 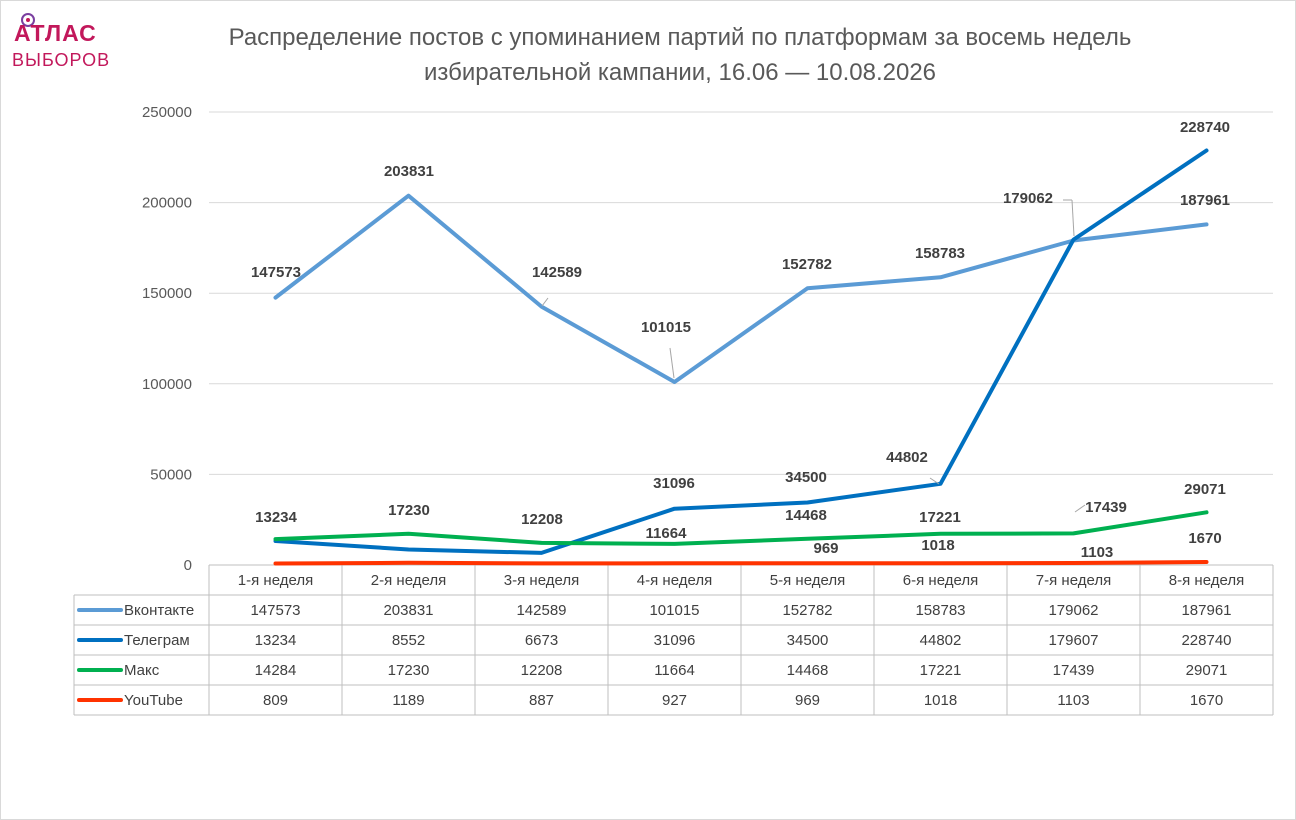 What do you see at coordinates (167, 112) in the screenshot?
I see `y-tick-label: 250000` at bounding box center [167, 112].